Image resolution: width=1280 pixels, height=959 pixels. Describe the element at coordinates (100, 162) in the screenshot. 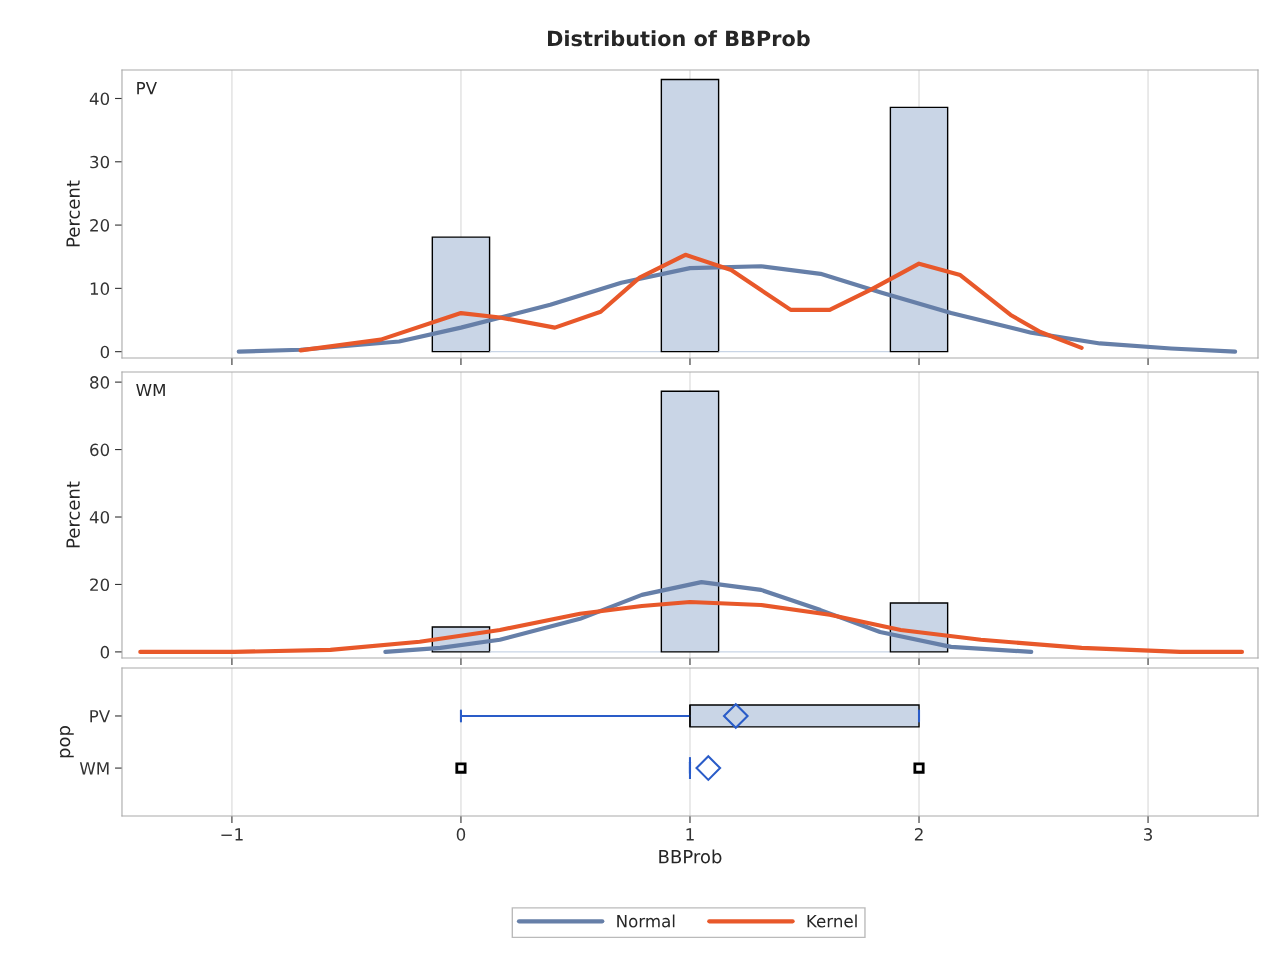

I see `y-tick-label: 30` at that location.